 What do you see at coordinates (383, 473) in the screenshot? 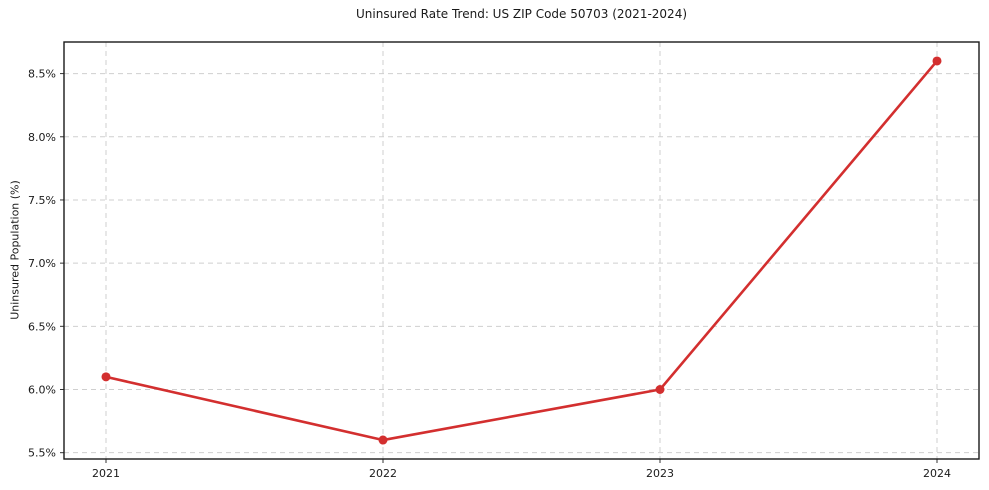
I see `x-tick-label: 2022` at bounding box center [383, 473].